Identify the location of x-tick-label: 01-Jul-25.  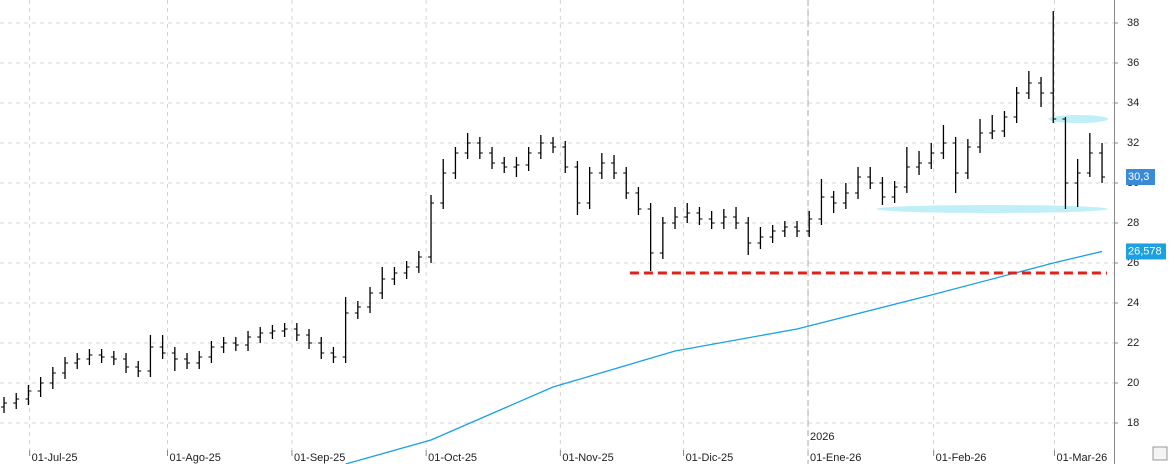
(55, 458).